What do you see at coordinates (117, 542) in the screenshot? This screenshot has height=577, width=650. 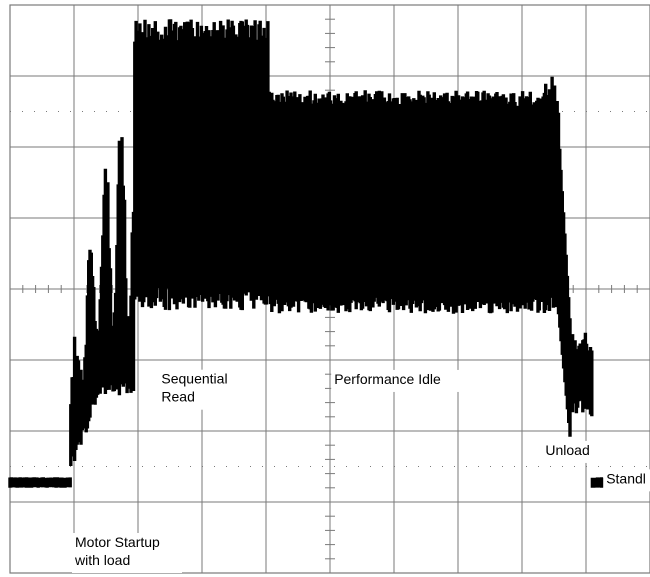 I see `annotation-text: Motor Startup` at bounding box center [117, 542].